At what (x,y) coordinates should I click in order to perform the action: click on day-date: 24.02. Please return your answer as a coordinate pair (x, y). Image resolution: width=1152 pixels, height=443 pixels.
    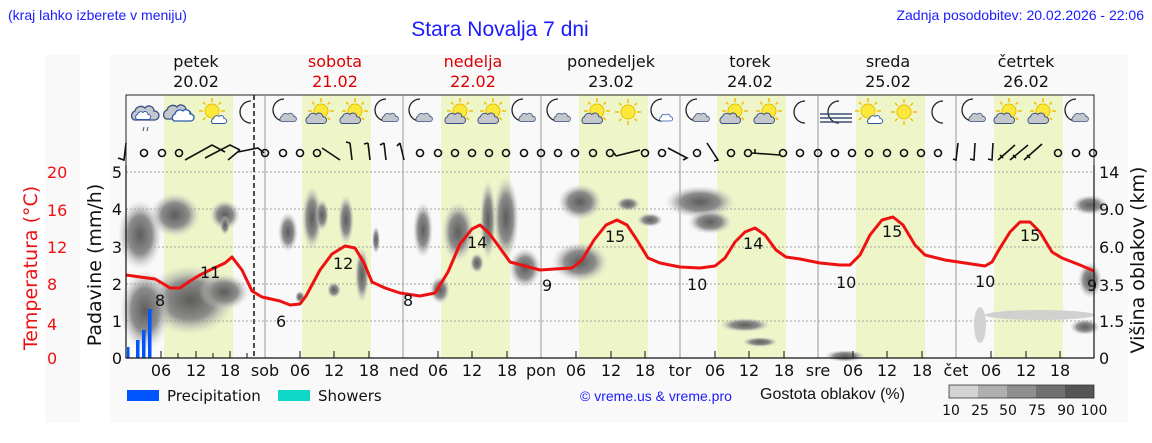
    Looking at the image, I should click on (750, 81).